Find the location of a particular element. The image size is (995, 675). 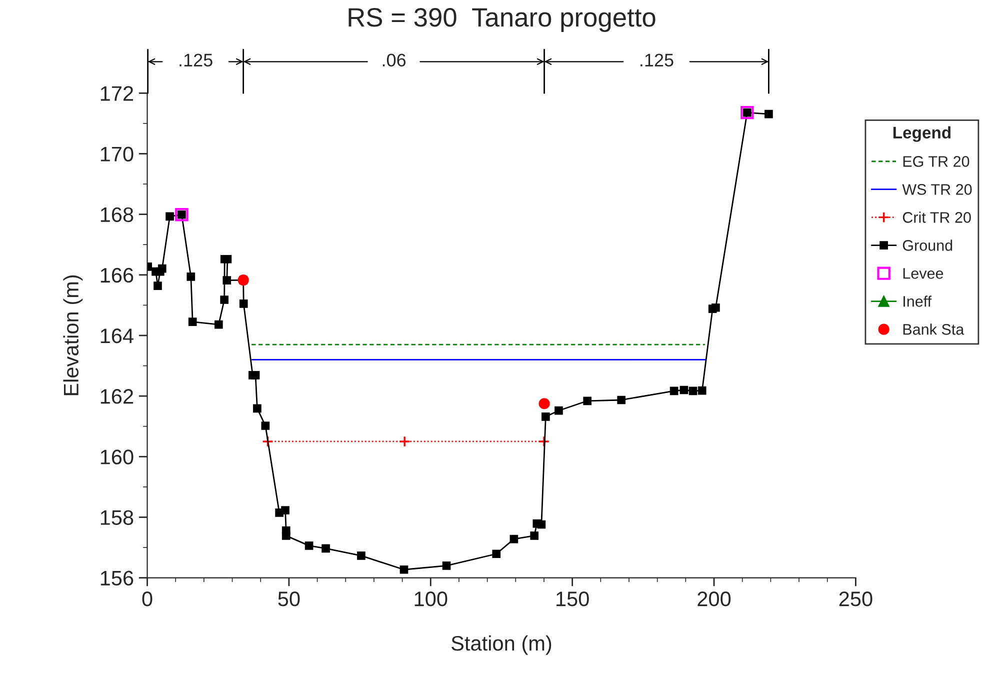

y-tick-label: 170 is located at coordinates (117, 154).